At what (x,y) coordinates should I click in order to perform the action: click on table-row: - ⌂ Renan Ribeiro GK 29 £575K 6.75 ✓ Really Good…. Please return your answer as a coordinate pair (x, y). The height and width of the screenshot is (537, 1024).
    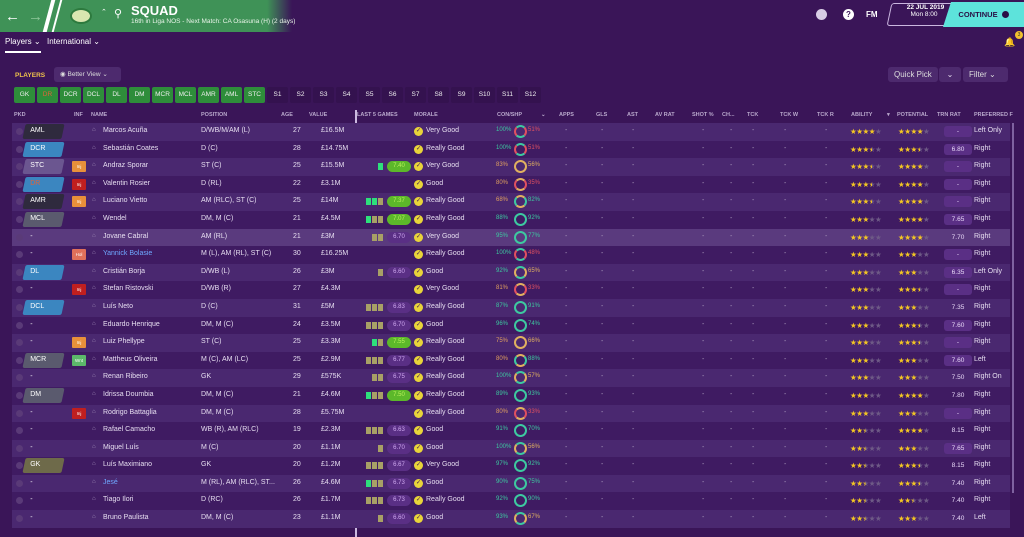
    Looking at the image, I should click on (511, 378).